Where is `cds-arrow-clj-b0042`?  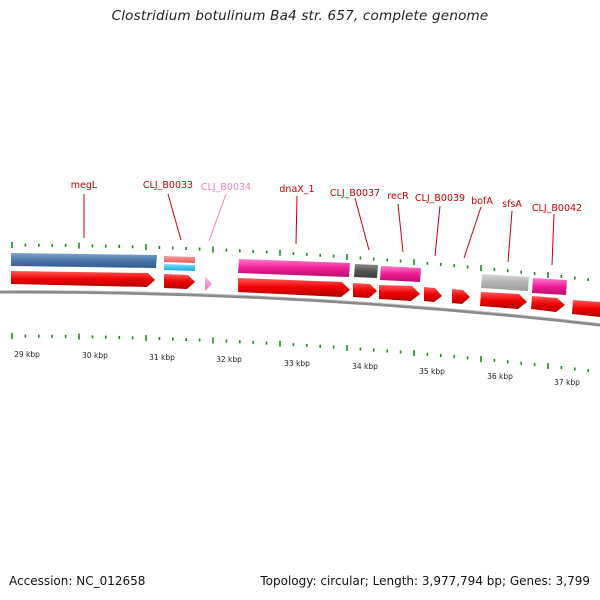 cds-arrow-clj-b0042 is located at coordinates (548, 304).